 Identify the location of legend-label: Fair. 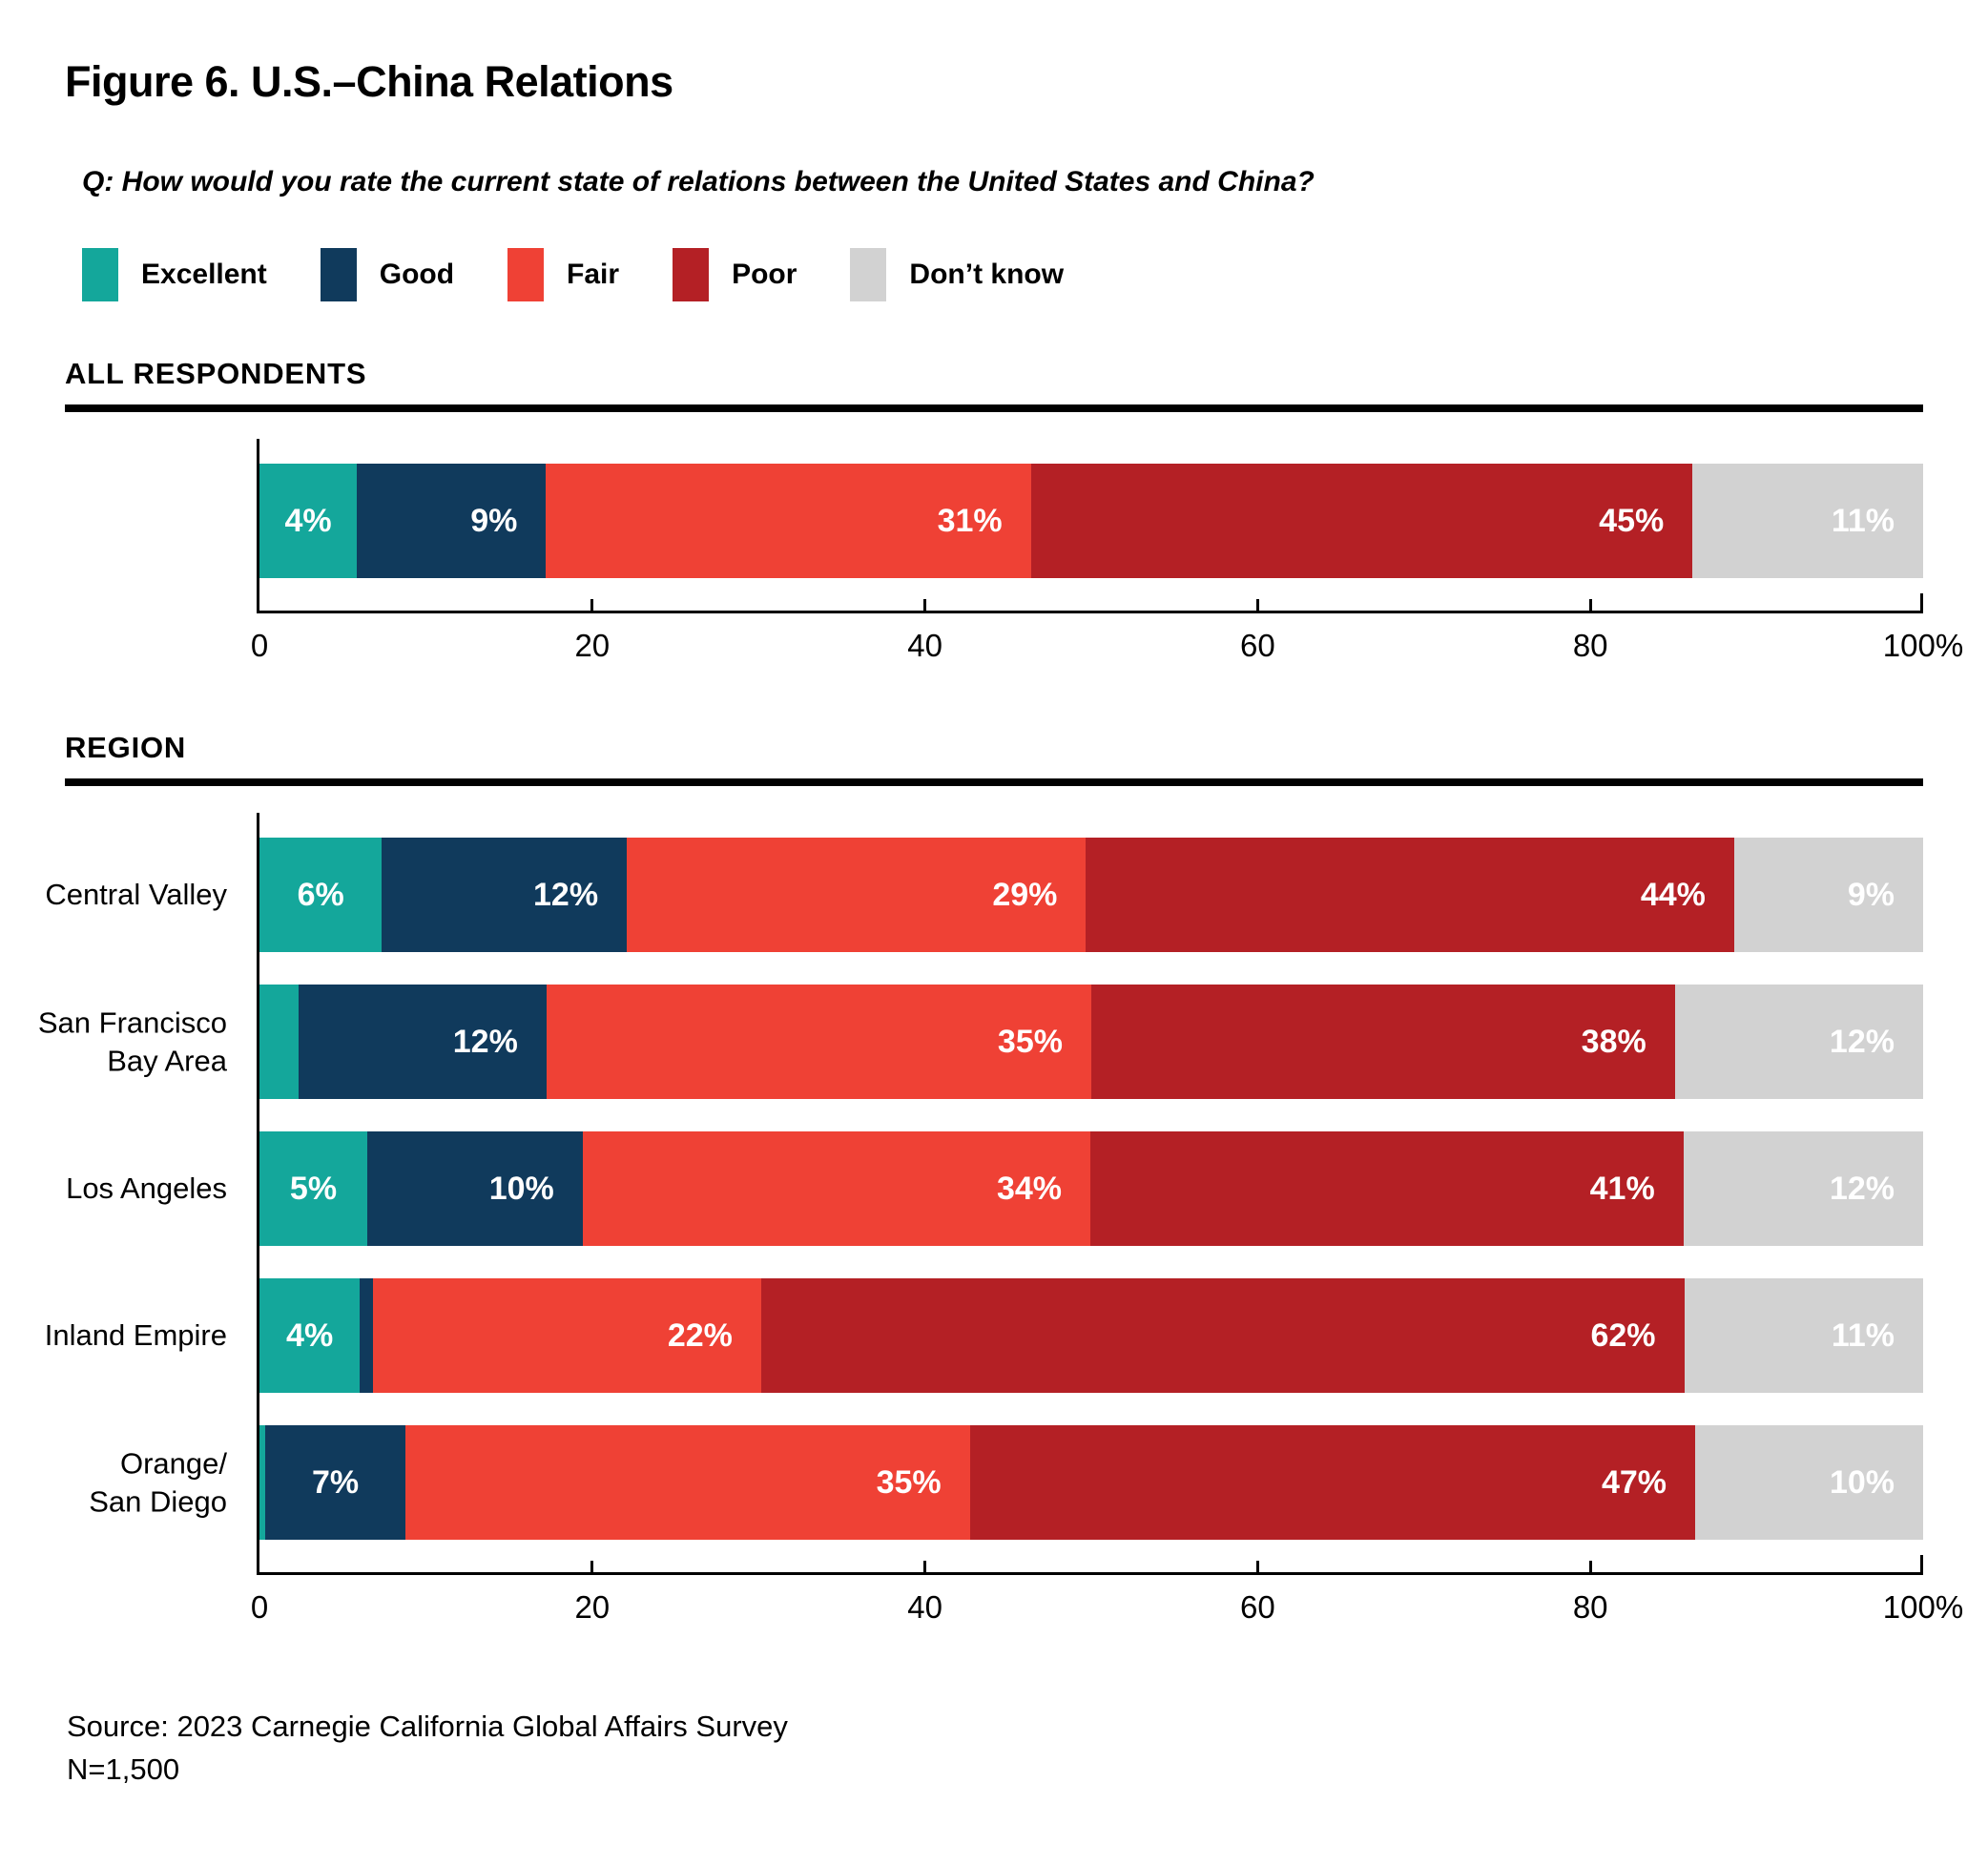
(594, 274).